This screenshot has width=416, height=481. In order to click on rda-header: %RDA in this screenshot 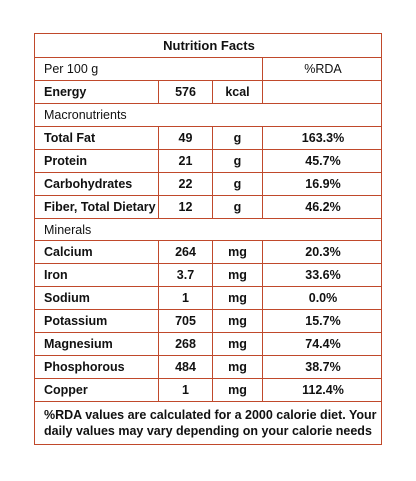, I will do `click(323, 69)`.